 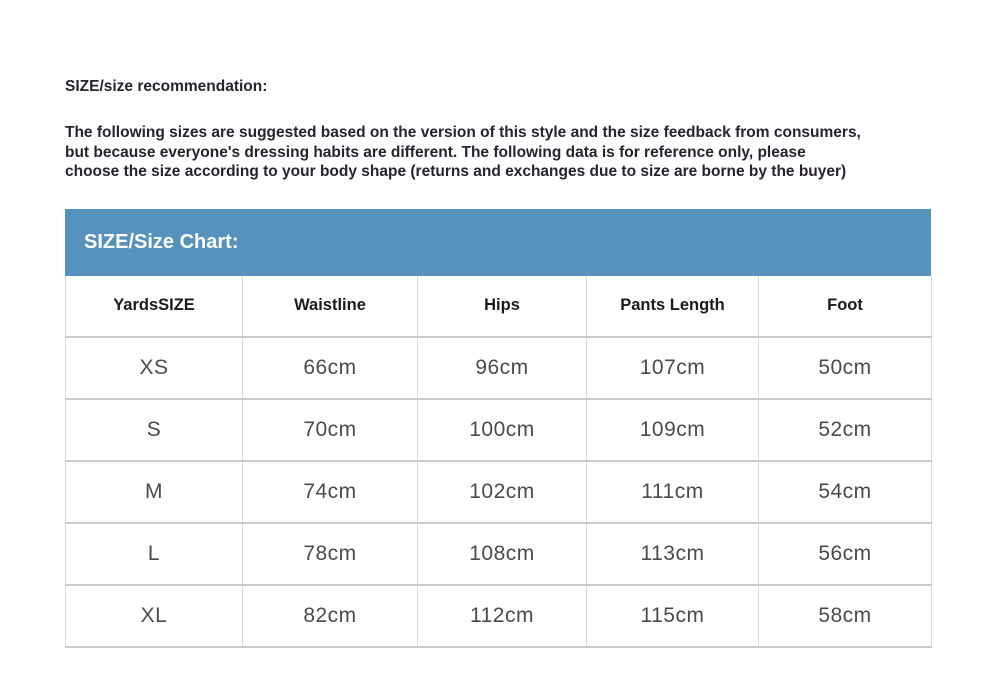 I want to click on foot-cell: 56cm, so click(x=845, y=554).